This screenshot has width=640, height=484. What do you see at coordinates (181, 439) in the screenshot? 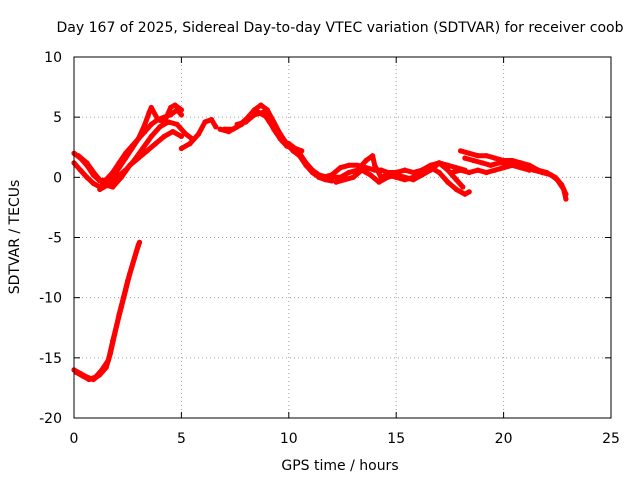
I see `x-tick-label: 5` at bounding box center [181, 439].